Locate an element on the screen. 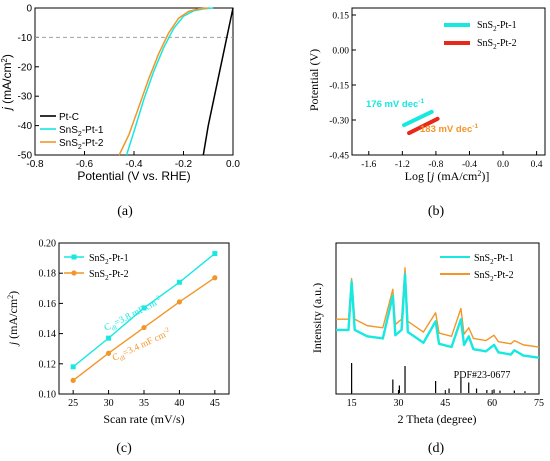 Image resolution: width=550 pixels, height=461 pixels. panel-a-ytick-label: -20 is located at coordinates (25, 67).